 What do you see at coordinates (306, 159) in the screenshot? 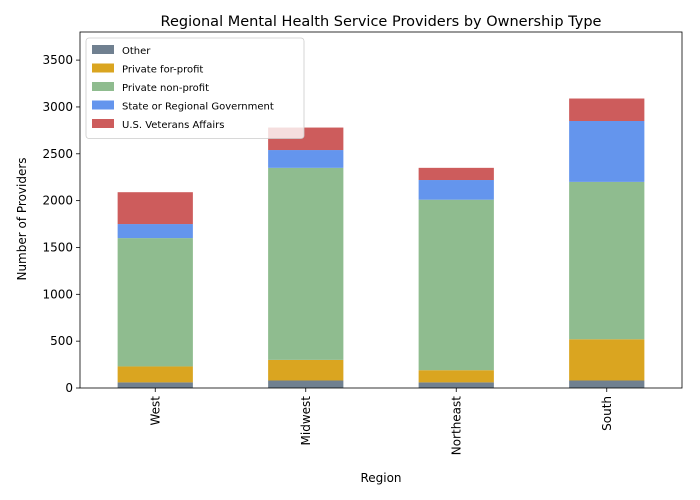
I see `bar-midwest-state-or-regional-government` at bounding box center [306, 159].